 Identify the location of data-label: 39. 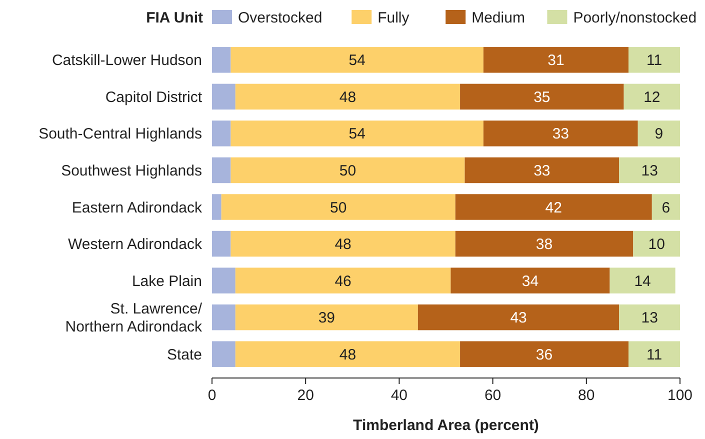
(327, 318).